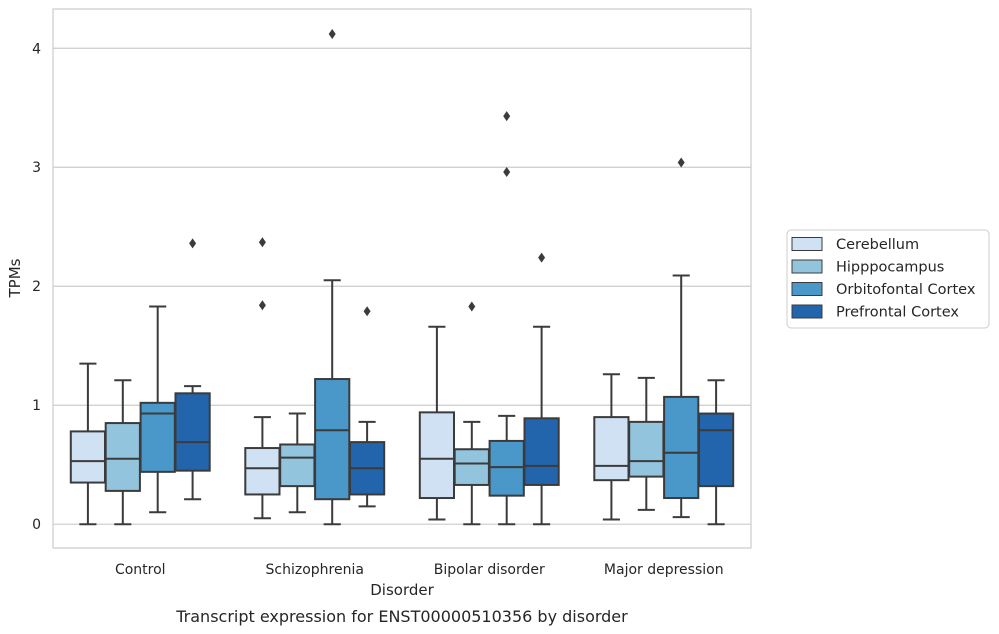  What do you see at coordinates (36, 168) in the screenshot?
I see `y-tick-label: 3` at bounding box center [36, 168].